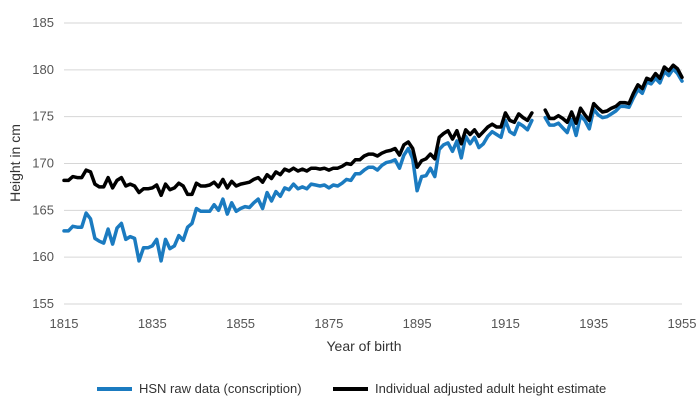  Describe the element at coordinates (505, 323) in the screenshot. I see `x-tick-label-1915: 1915` at that location.